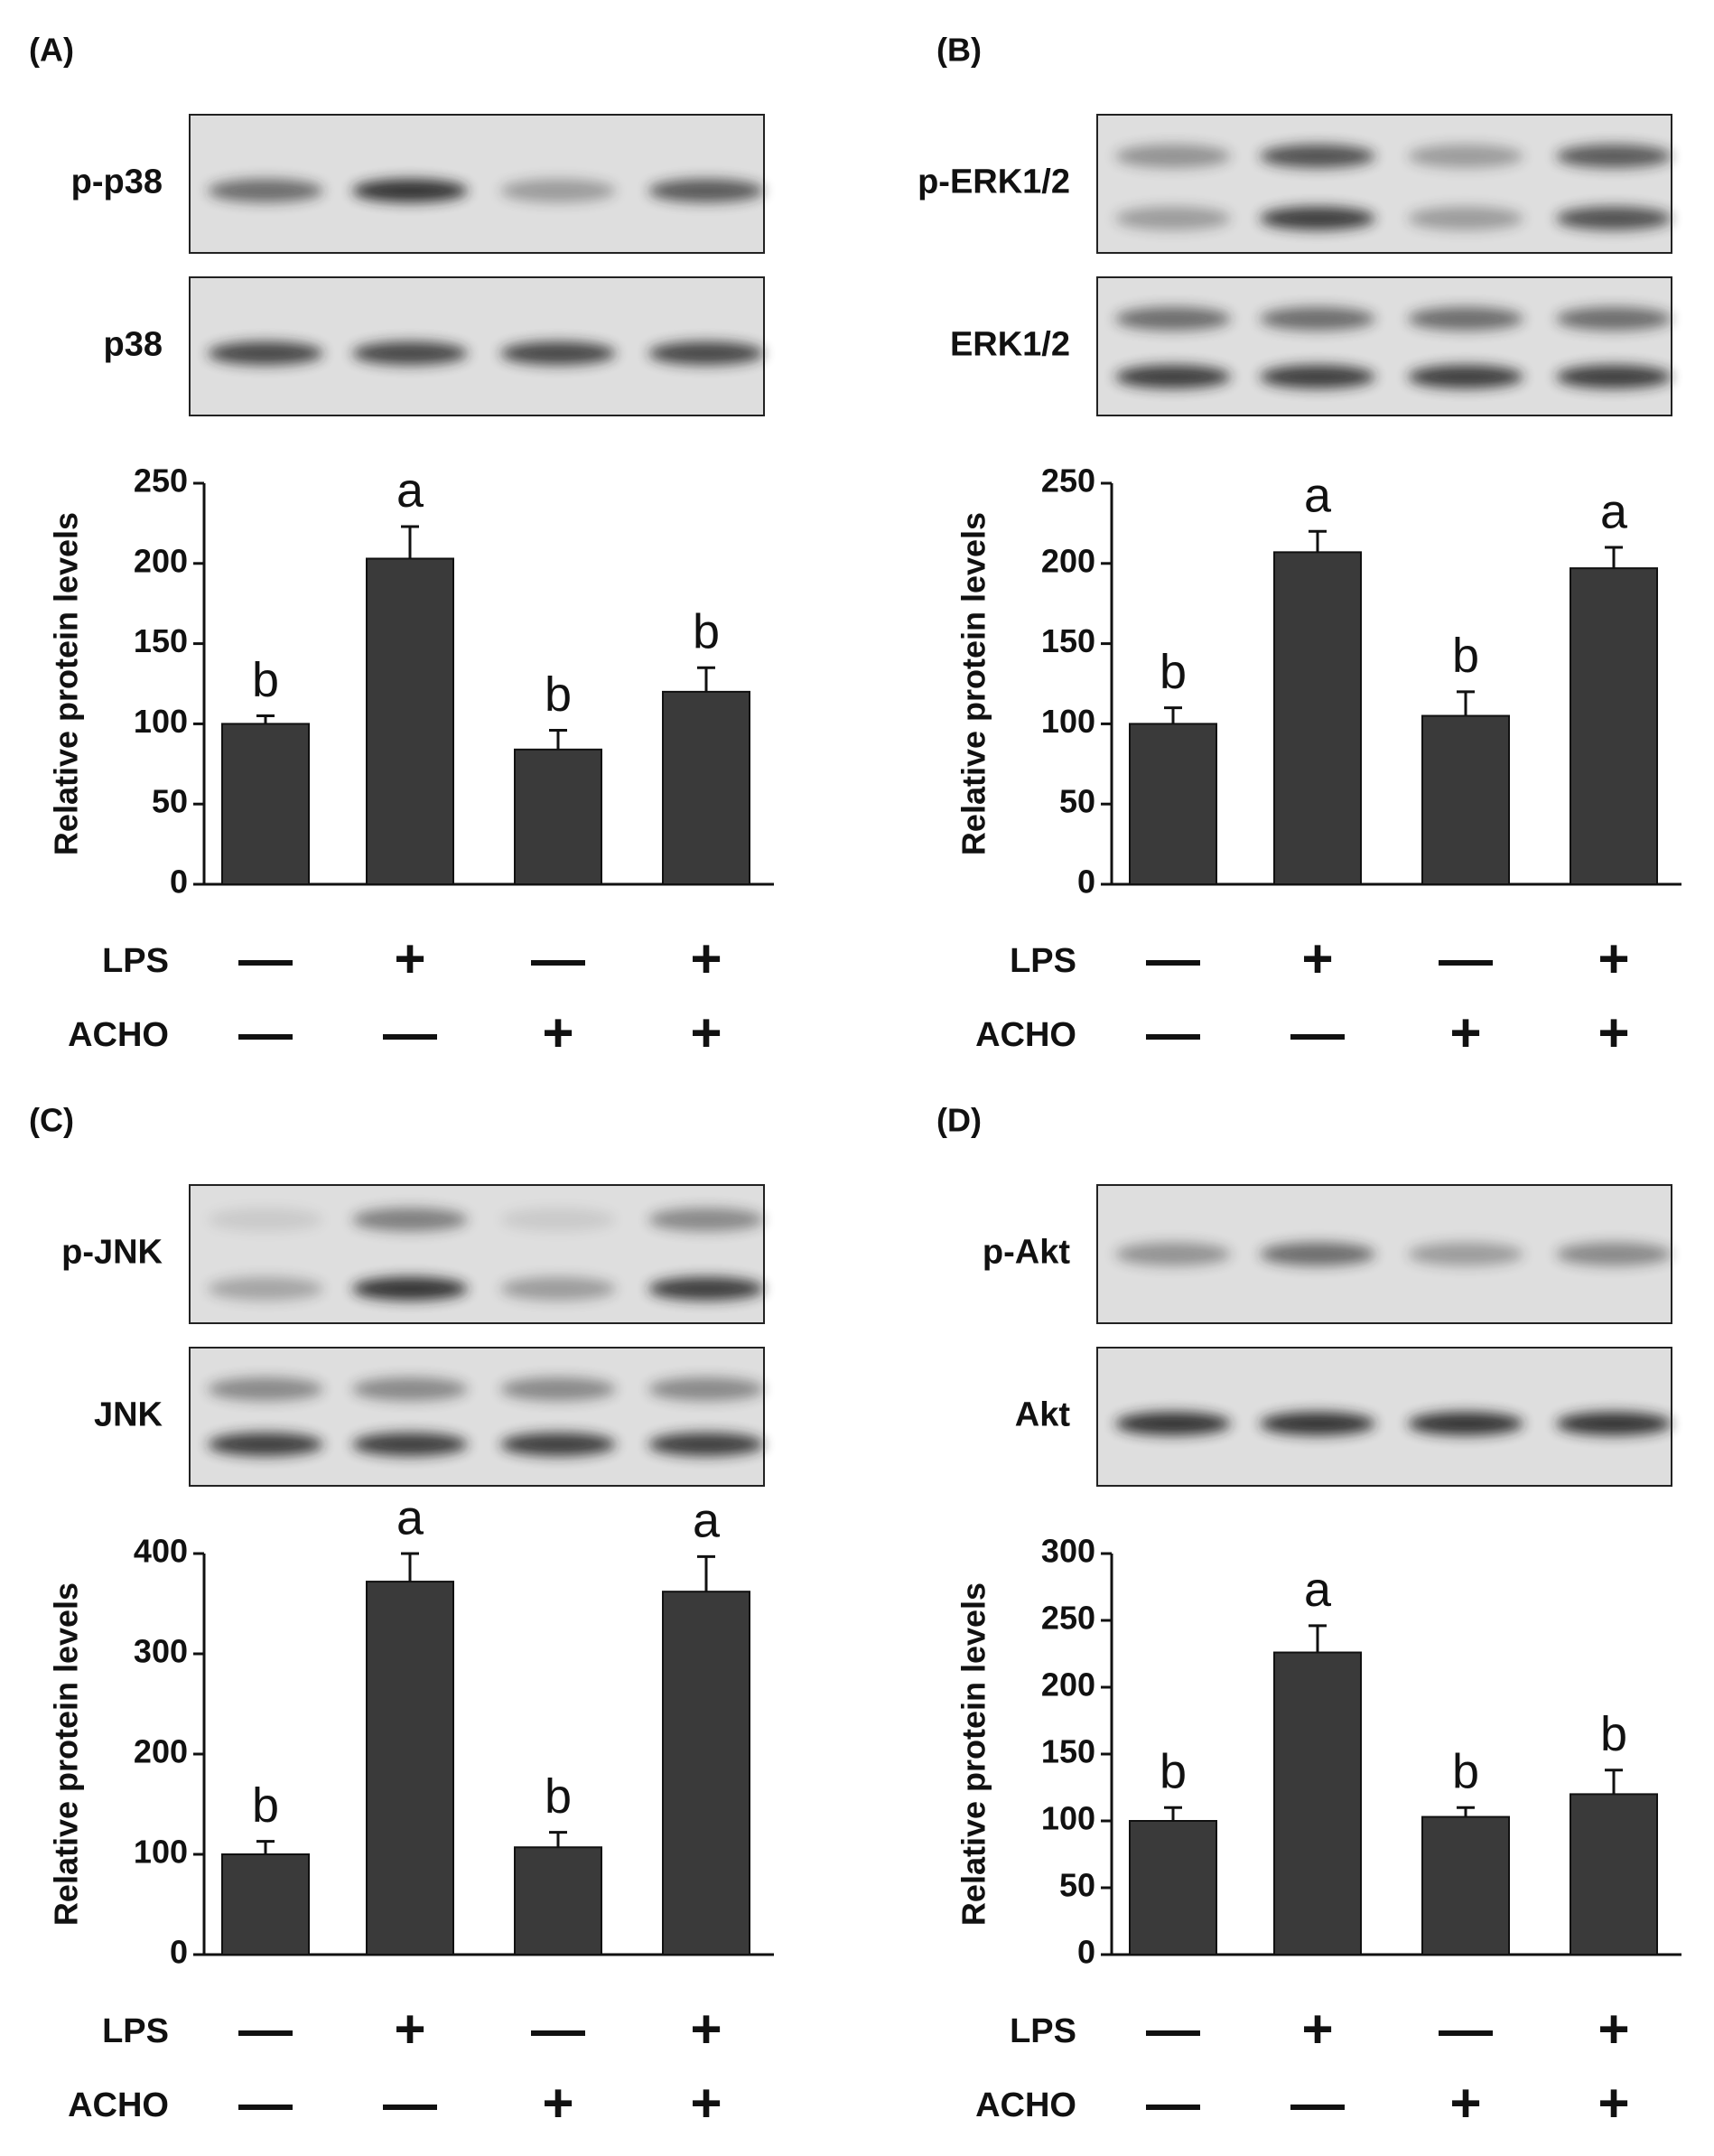 Image resolution: width=1714 pixels, height=2156 pixels. I want to click on y-axis-label: Relative protein levels, so click(66, 1754).